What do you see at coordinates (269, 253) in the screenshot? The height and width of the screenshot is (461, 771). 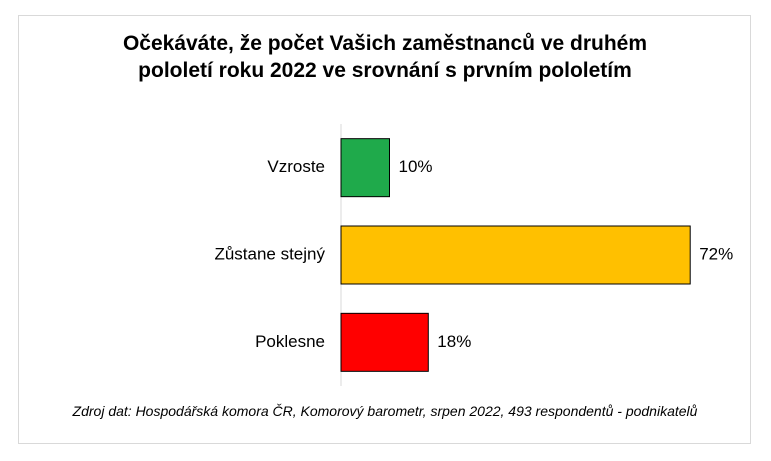 I see `category-label: Zůstane stejný` at bounding box center [269, 253].